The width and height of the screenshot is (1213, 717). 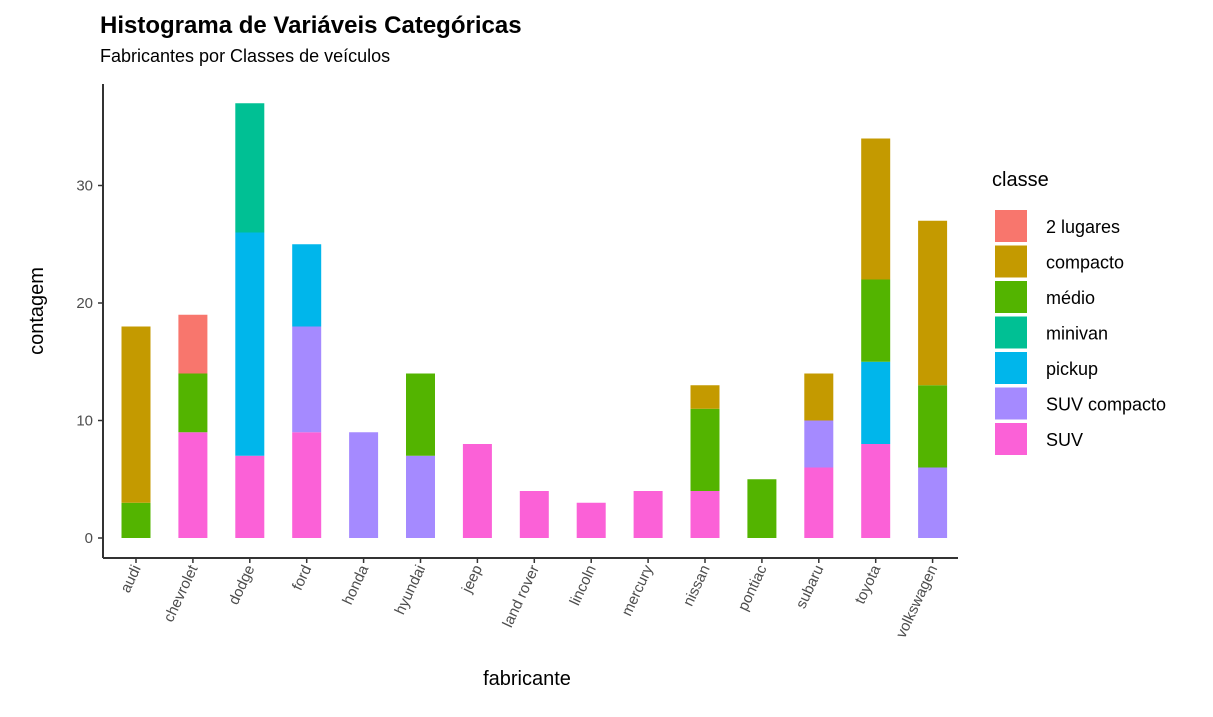 I want to click on legend-swatch-suv-compacto, so click(x=1011, y=403).